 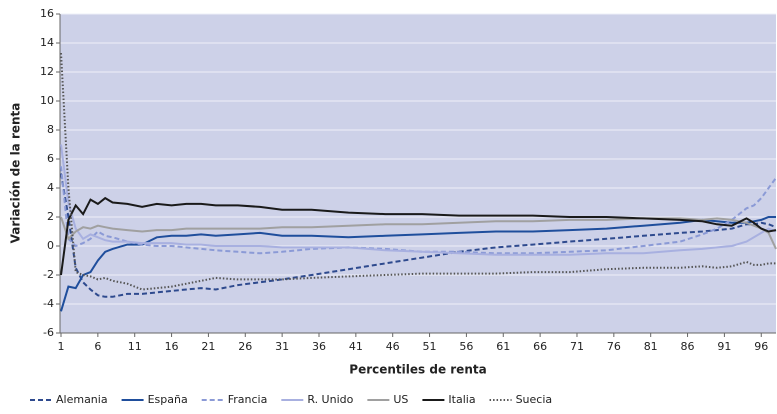 I want to click on legend-label: R. Unido, so click(x=330, y=399).